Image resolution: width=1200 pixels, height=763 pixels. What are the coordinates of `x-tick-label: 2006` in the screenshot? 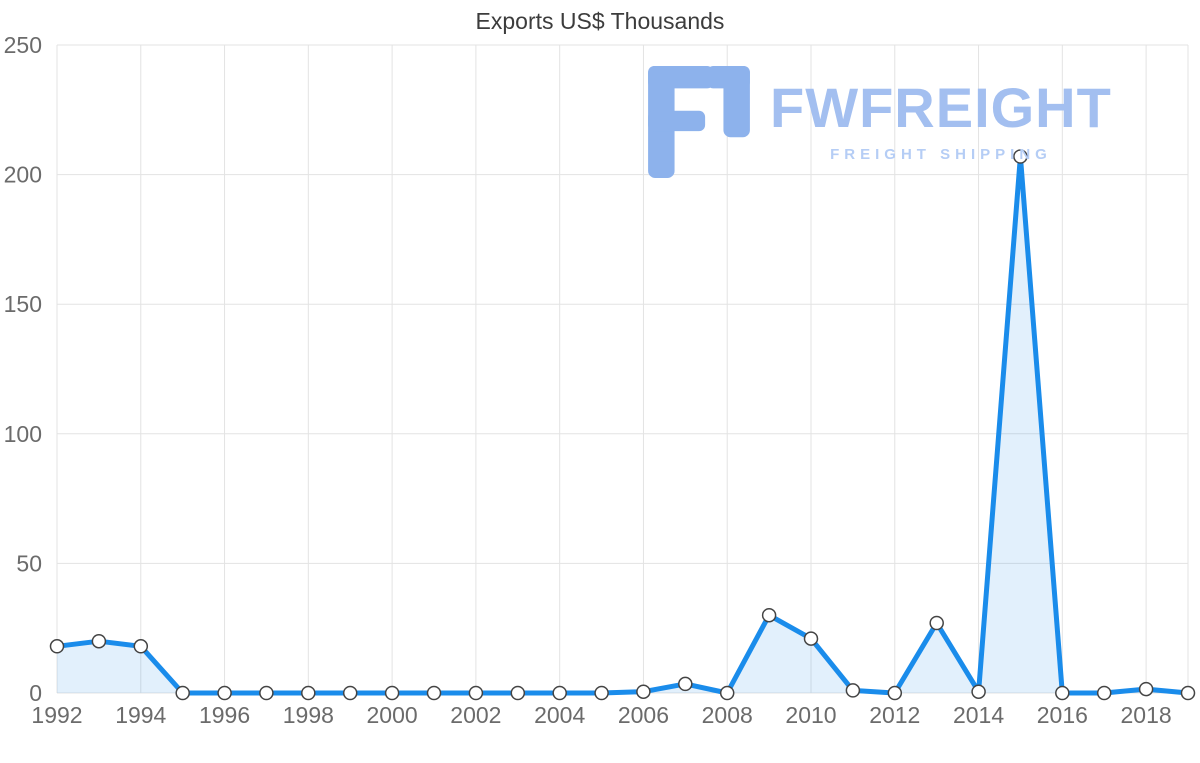 It's located at (643, 715).